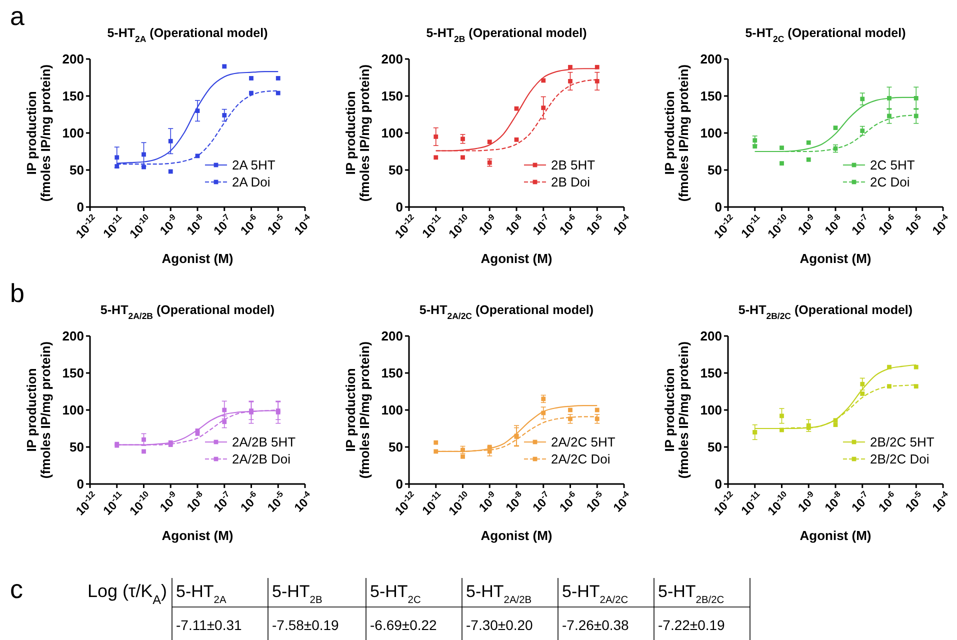 This screenshot has width=957, height=640. What do you see at coordinates (825, 35) in the screenshot?
I see `chart-title: 5-HT$_{2C}$ (Operational model)` at bounding box center [825, 35].